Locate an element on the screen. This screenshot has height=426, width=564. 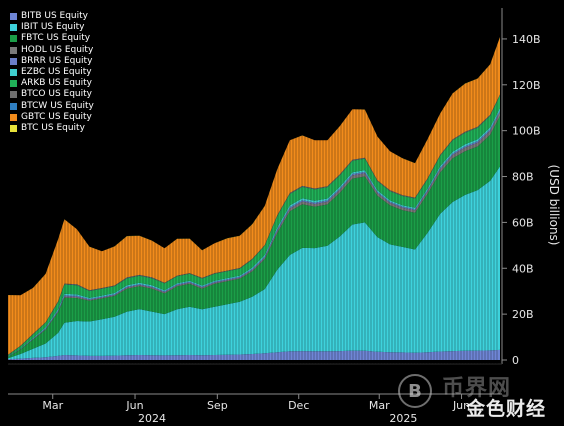
y-tick-label: 80B is located at coordinates (523, 177).